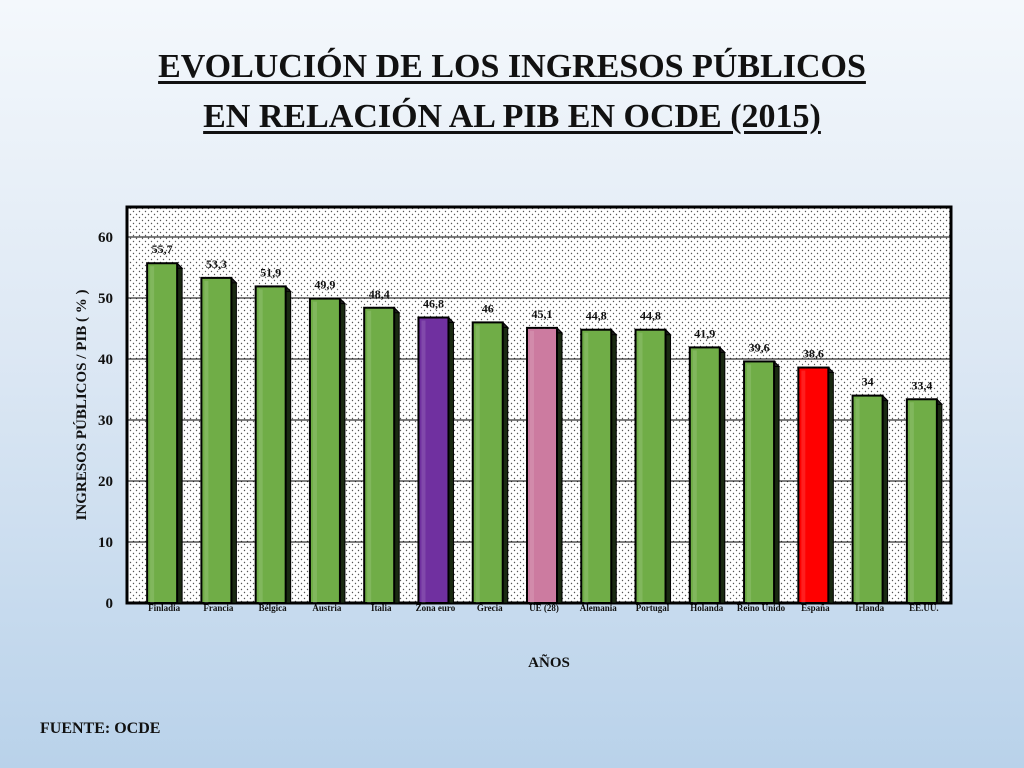  I want to click on y-tick-label: 10, so click(105, 543).